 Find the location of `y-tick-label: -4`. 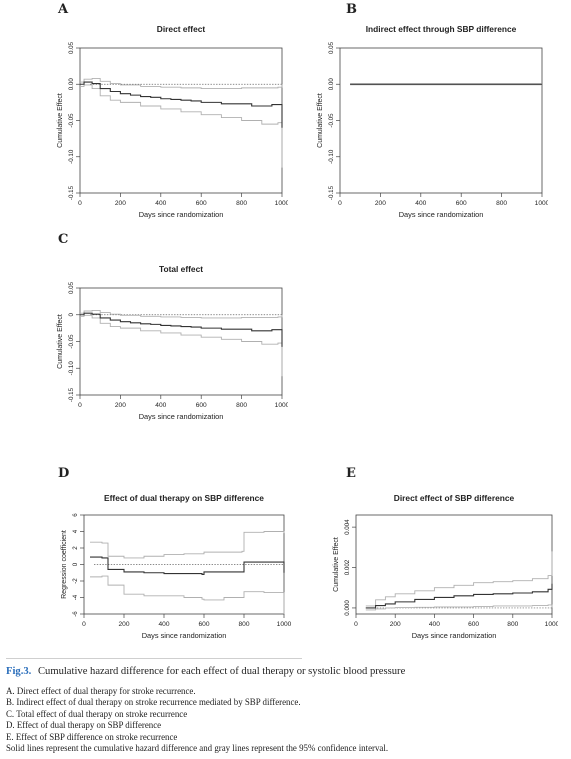

y-tick-label: -4 is located at coordinates (75, 597).